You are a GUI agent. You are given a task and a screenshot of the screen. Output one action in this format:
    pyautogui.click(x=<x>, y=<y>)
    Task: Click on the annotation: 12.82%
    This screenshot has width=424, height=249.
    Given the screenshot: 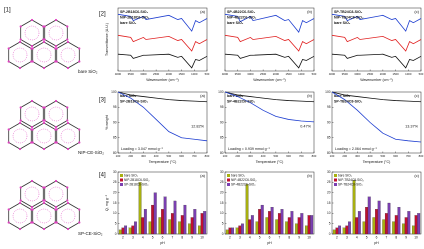 What is the action you would take?
    pyautogui.click(x=198, y=127)
    